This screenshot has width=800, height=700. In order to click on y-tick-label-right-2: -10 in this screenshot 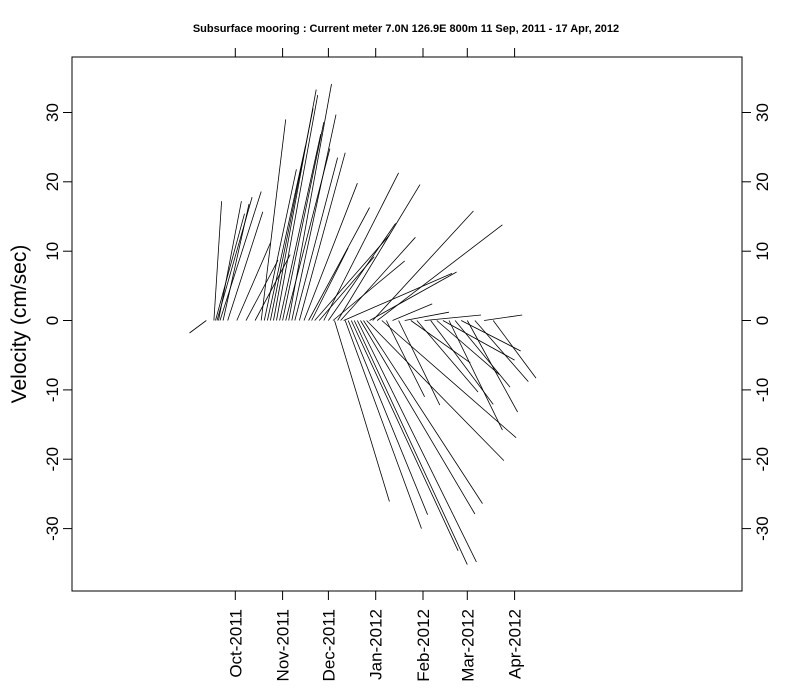, I will do `click(762, 390)`.